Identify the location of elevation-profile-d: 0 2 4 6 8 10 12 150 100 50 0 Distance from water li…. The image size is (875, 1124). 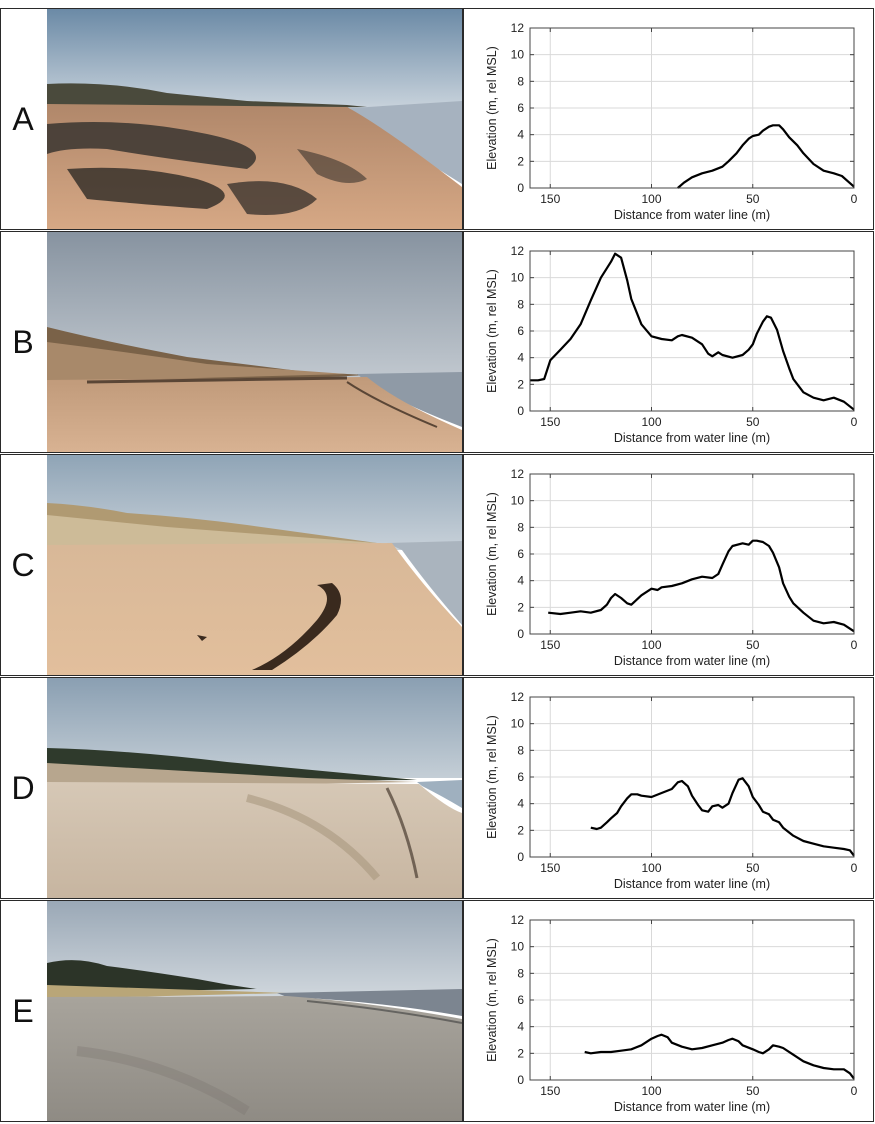
(671, 790).